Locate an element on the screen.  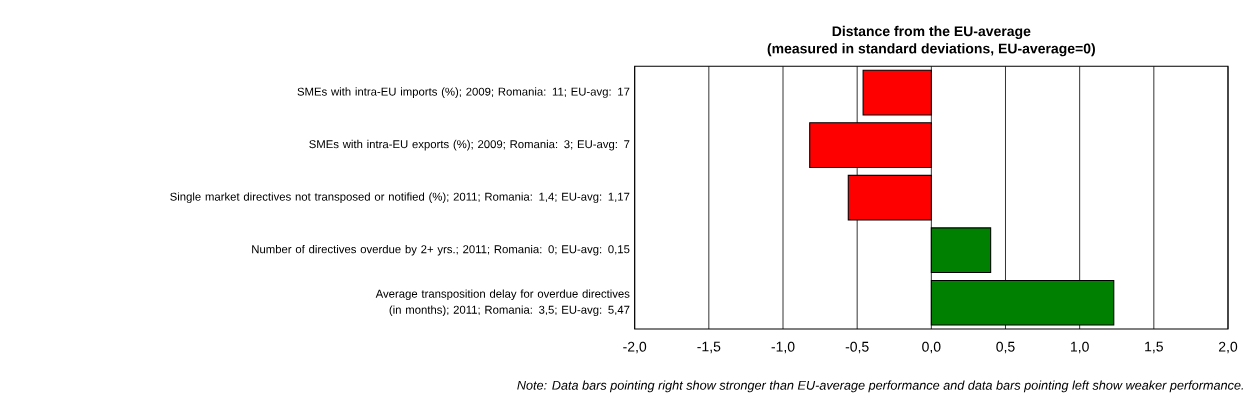
x-tick-label: -2,0 is located at coordinates (635, 347).